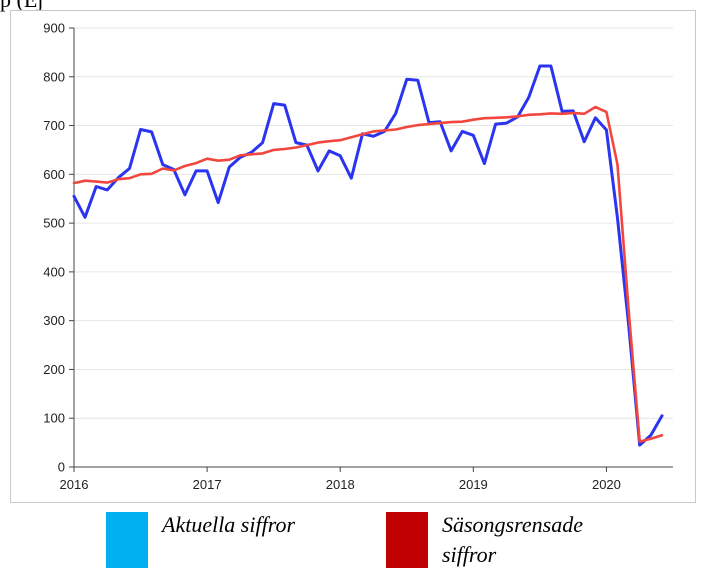 This screenshot has height=568, width=705. What do you see at coordinates (54, 174) in the screenshot?
I see `tick-label-y-600: 600` at bounding box center [54, 174].